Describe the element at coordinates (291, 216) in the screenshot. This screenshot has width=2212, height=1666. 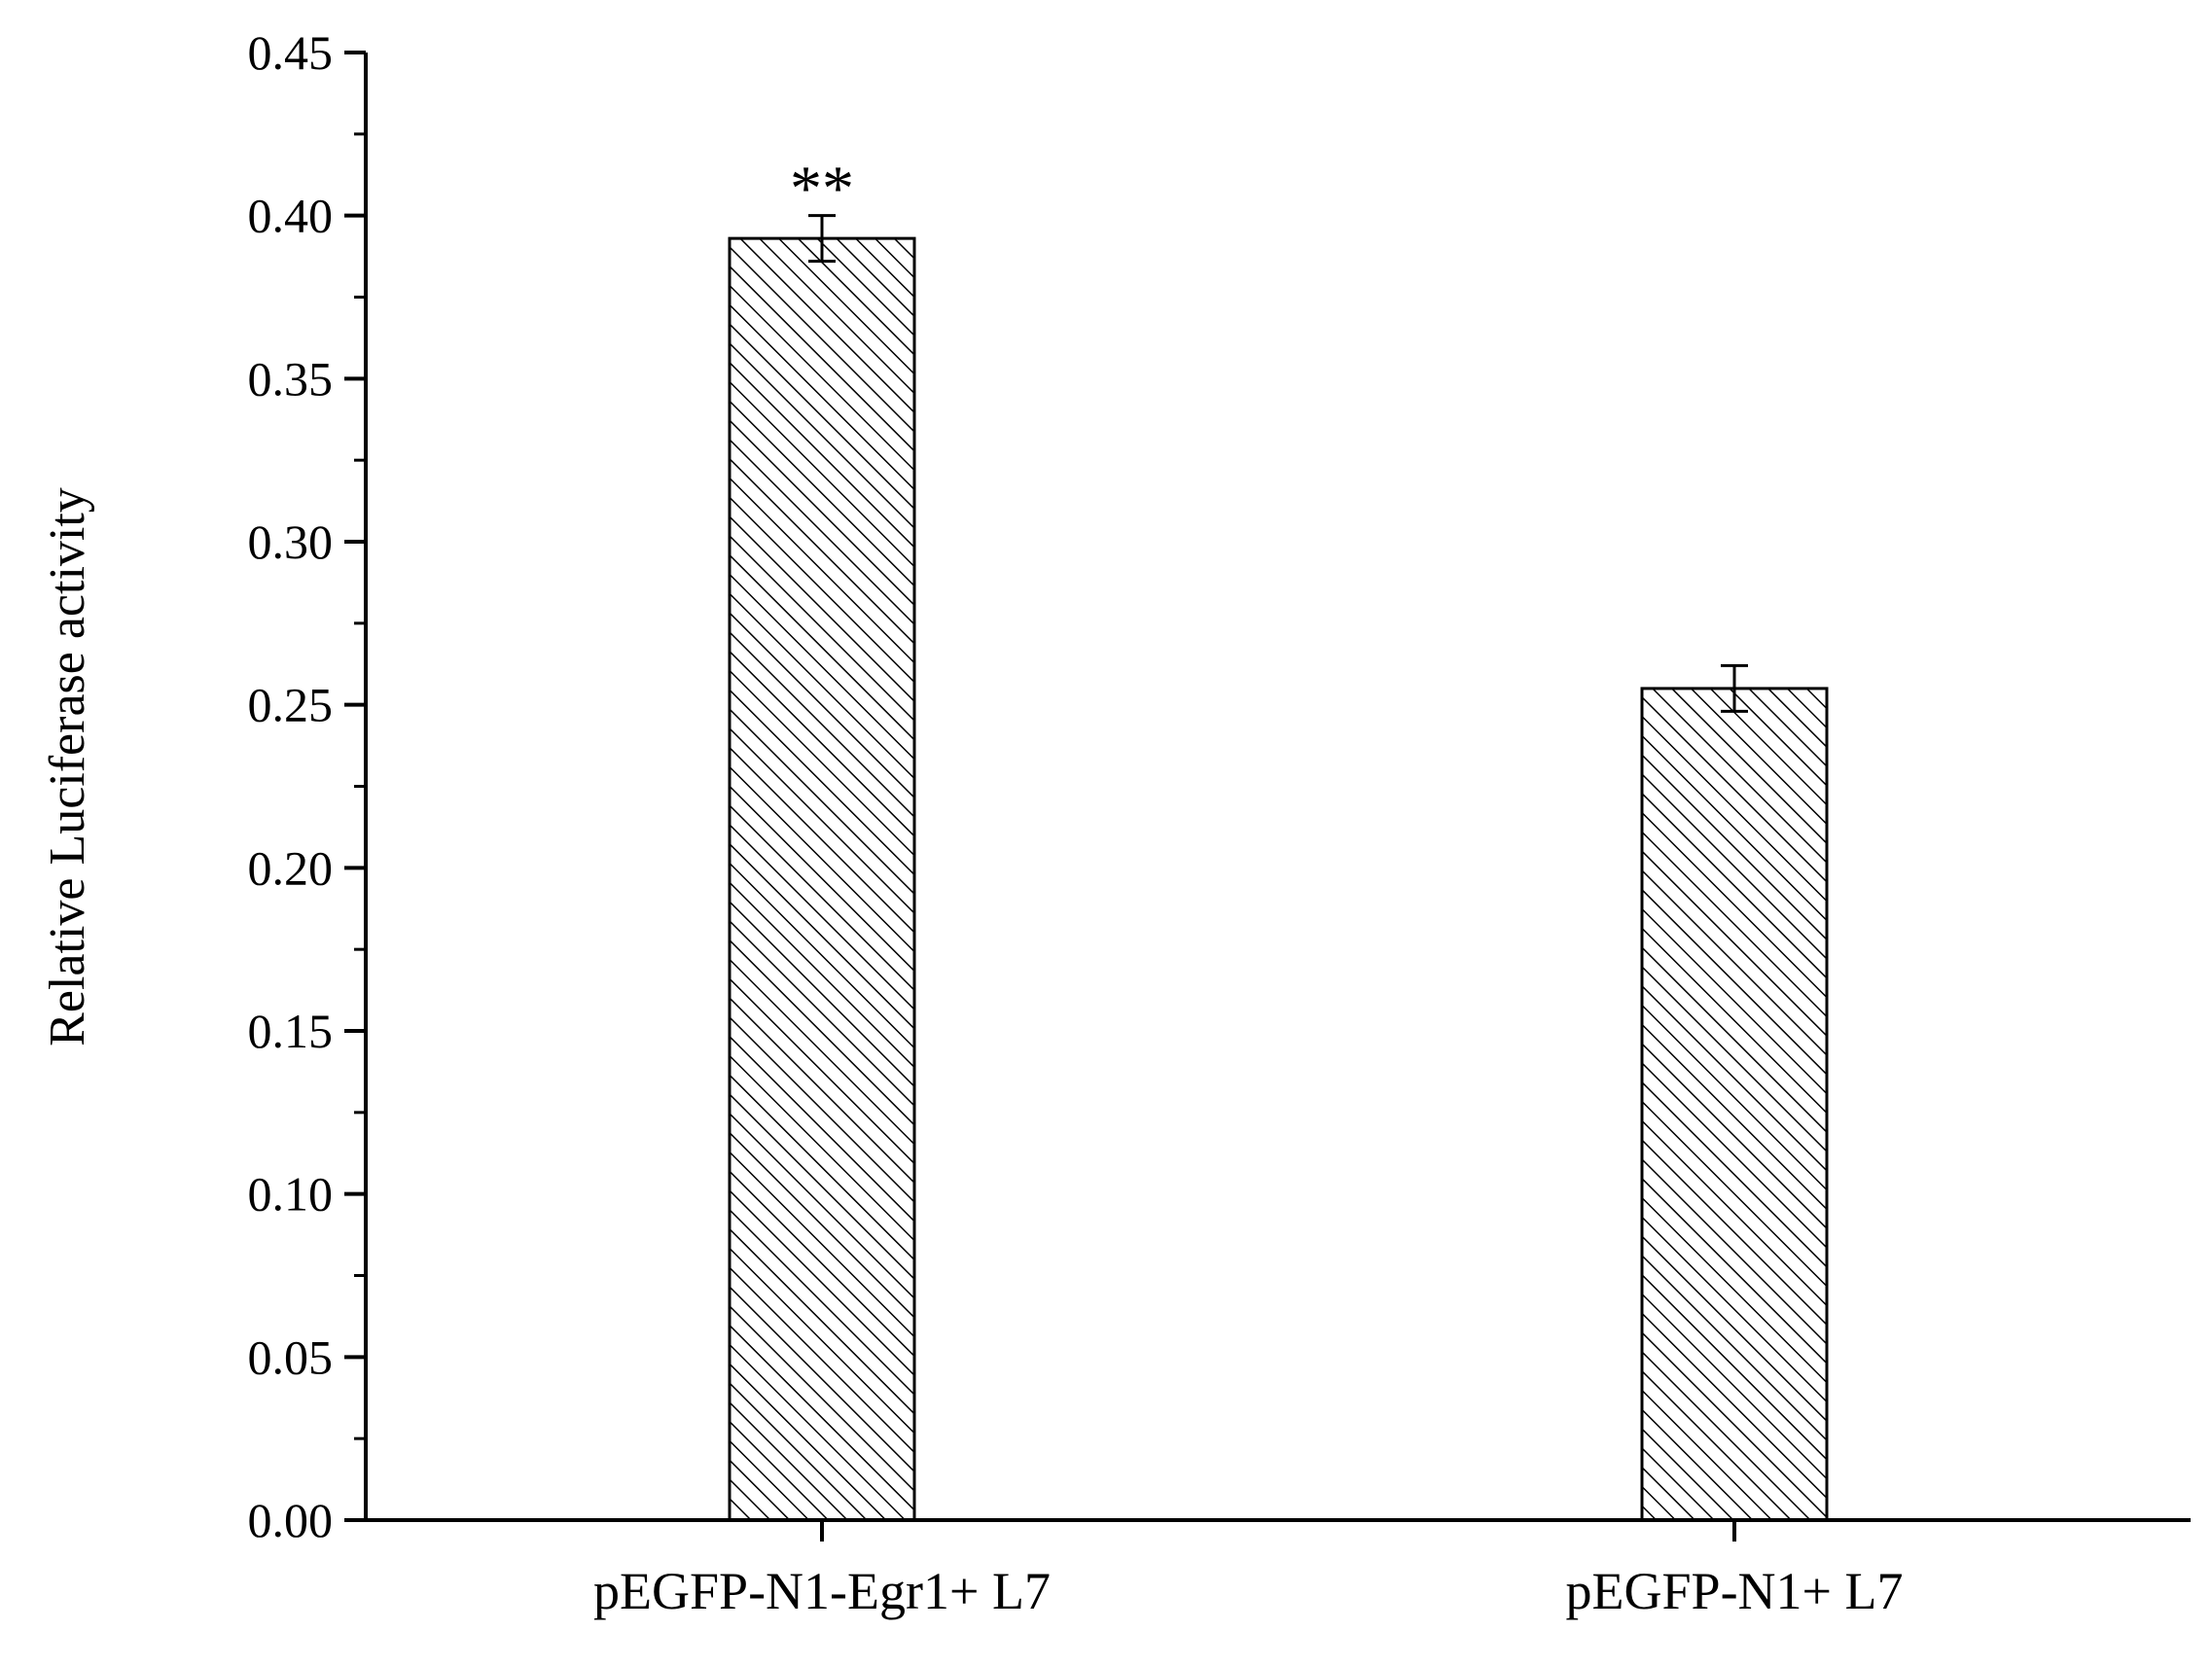
I see `y-tick-label: 0.40` at that location.